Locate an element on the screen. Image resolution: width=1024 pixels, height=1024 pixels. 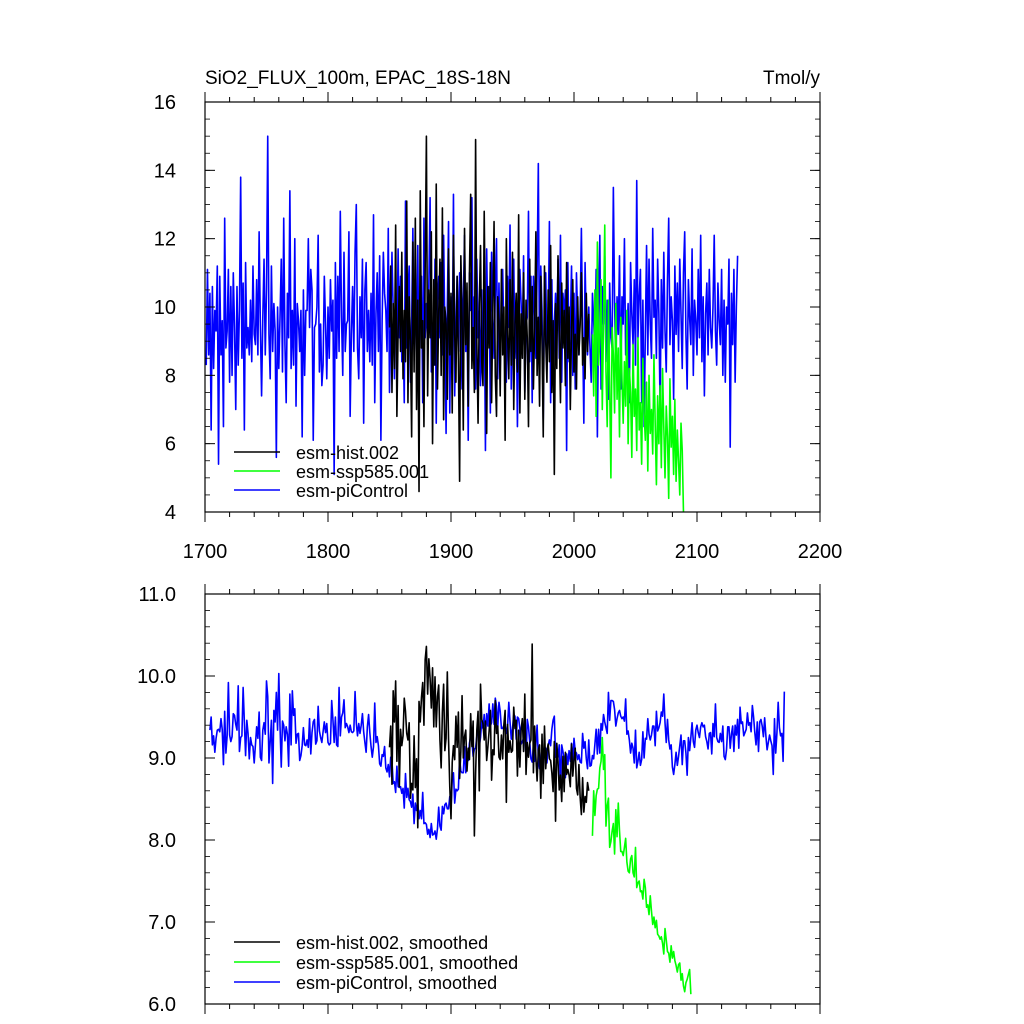
x-tick-label: 1800 is located at coordinates (328, 552).